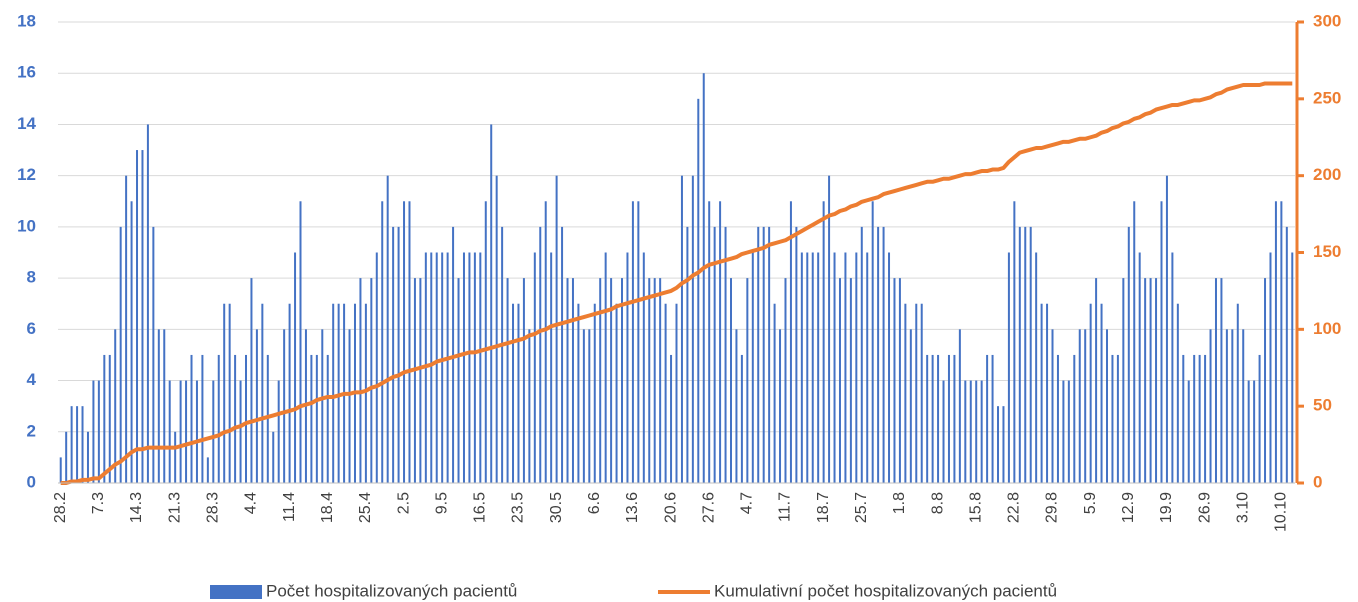 Image resolution: width=1358 pixels, height=602 pixels. What do you see at coordinates (785, 507) in the screenshot?
I see `x-tick-label: 11.7` at bounding box center [785, 507].